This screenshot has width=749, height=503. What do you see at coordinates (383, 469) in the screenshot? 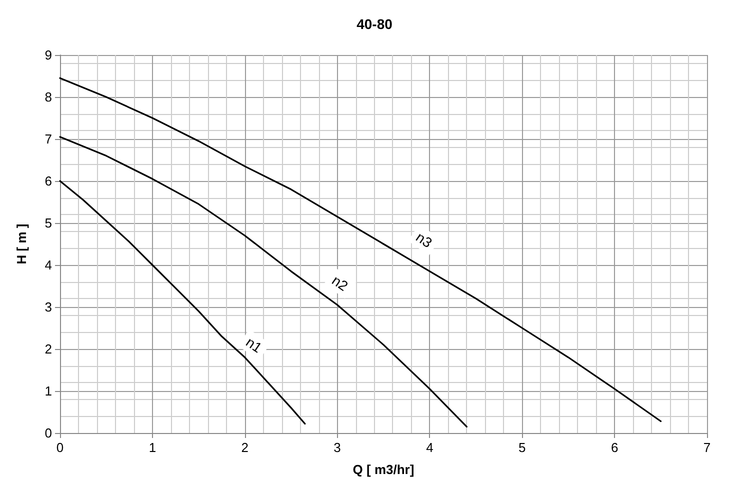
I see `x-axis-title: Q [ m3/hr]` at bounding box center [383, 469].